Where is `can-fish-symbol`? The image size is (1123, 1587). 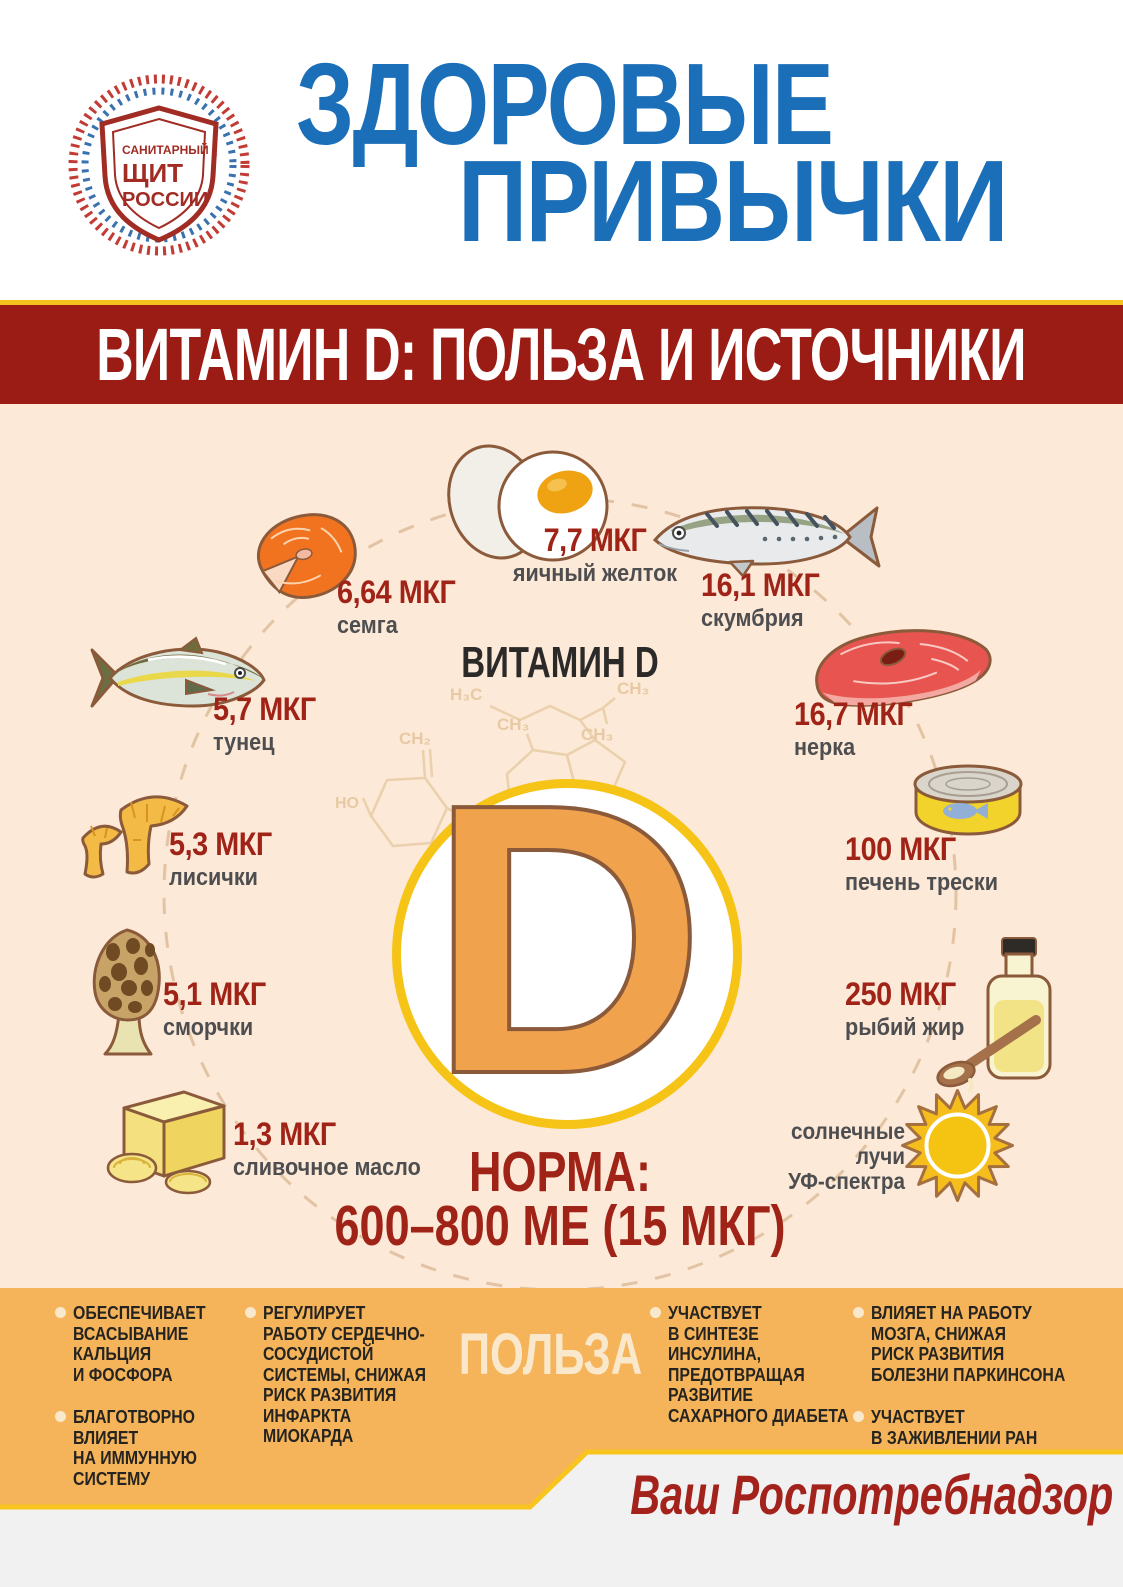
can-fish-symbol is located at coordinates (965, 811).